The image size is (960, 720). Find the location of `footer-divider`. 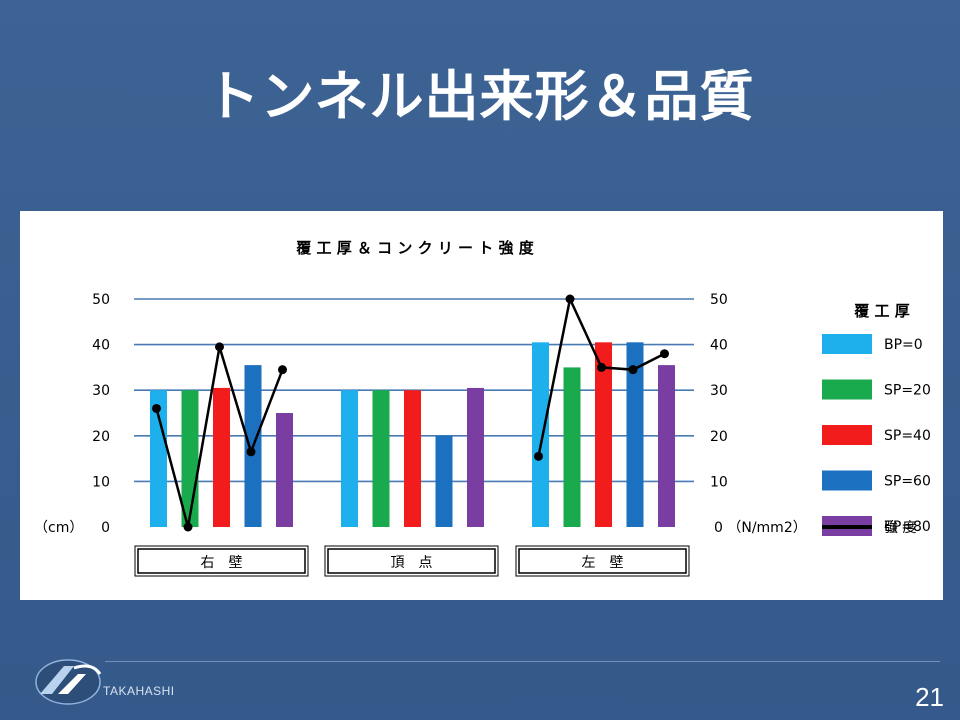

footer-divider is located at coordinates (522, 661).